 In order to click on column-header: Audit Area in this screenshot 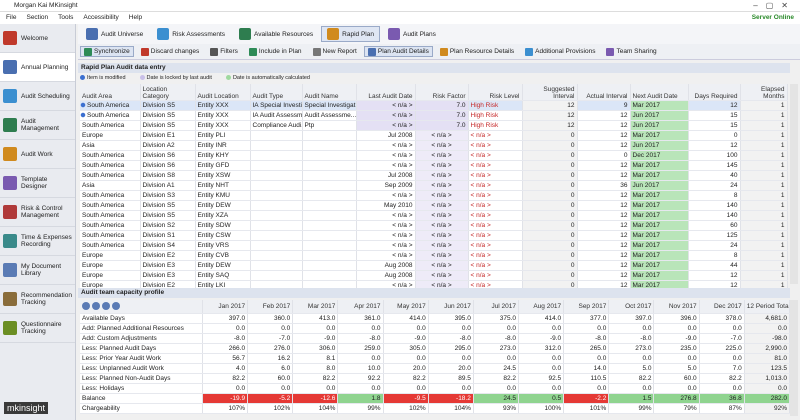, I will do `click(110, 92)`.